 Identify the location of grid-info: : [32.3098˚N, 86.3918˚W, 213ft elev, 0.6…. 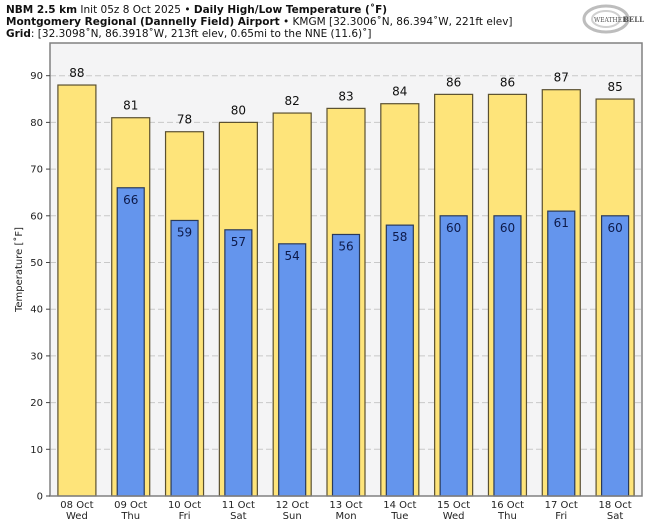
(201, 34).